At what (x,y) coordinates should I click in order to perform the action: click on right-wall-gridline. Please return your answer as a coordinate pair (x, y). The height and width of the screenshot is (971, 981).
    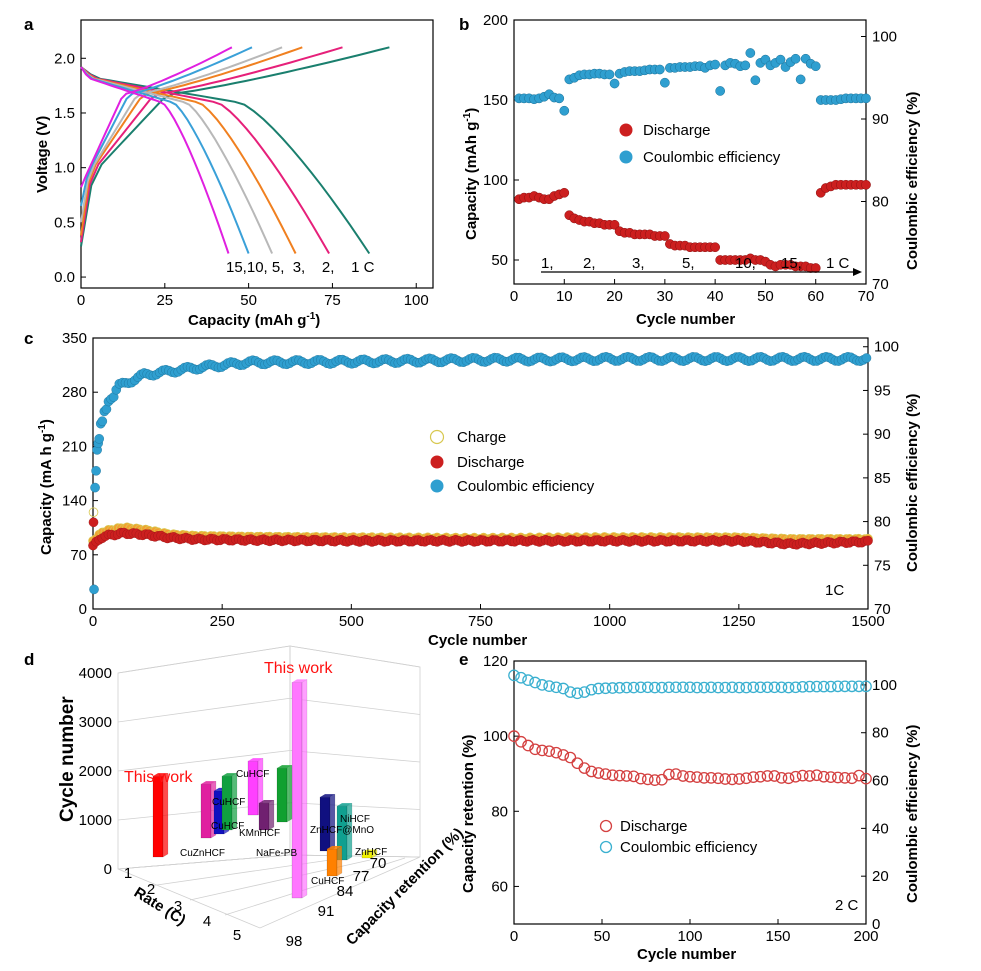
    Looking at the image, I should click on (355, 756).